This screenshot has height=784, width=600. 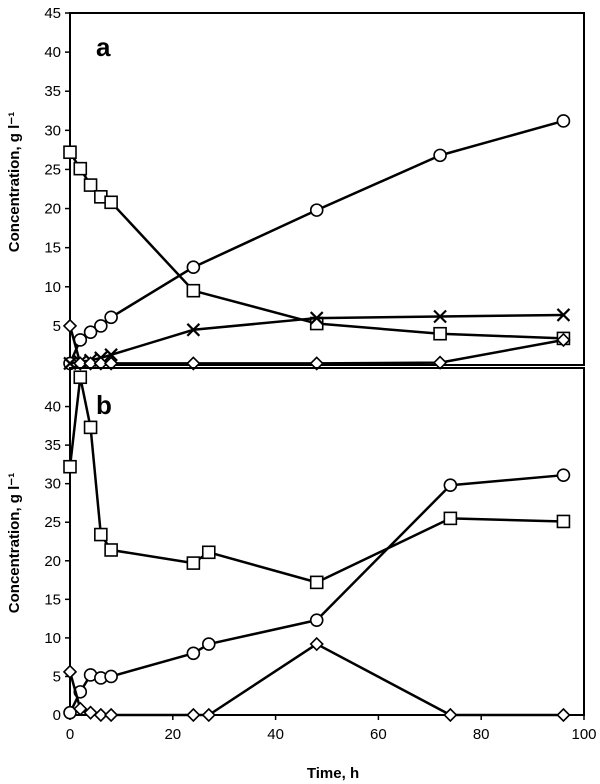 I want to click on y-tick-label: 0, so click(x=57, y=715).